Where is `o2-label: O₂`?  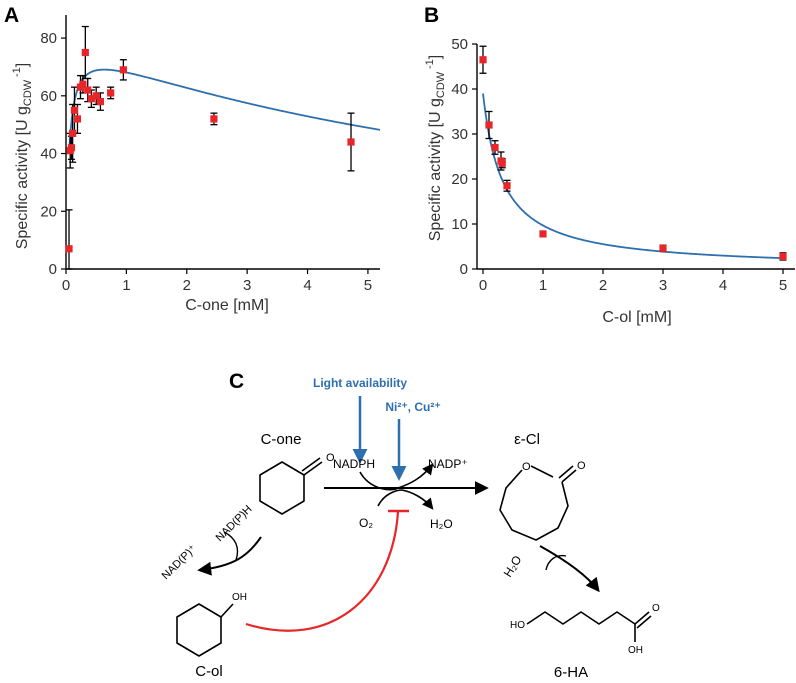
o2-label: O₂ is located at coordinates (366, 523).